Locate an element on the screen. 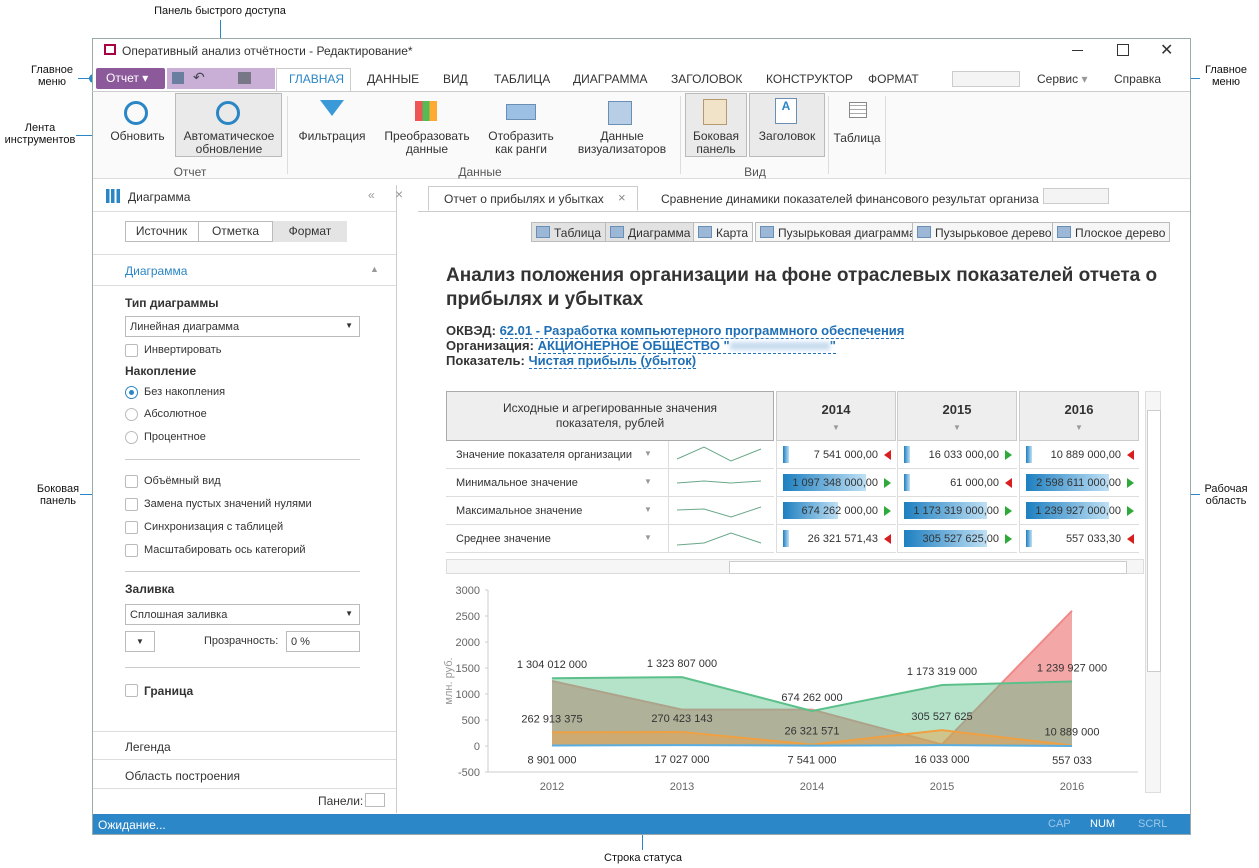 The height and width of the screenshot is (868, 1259). view-button: Карта is located at coordinates (723, 232).